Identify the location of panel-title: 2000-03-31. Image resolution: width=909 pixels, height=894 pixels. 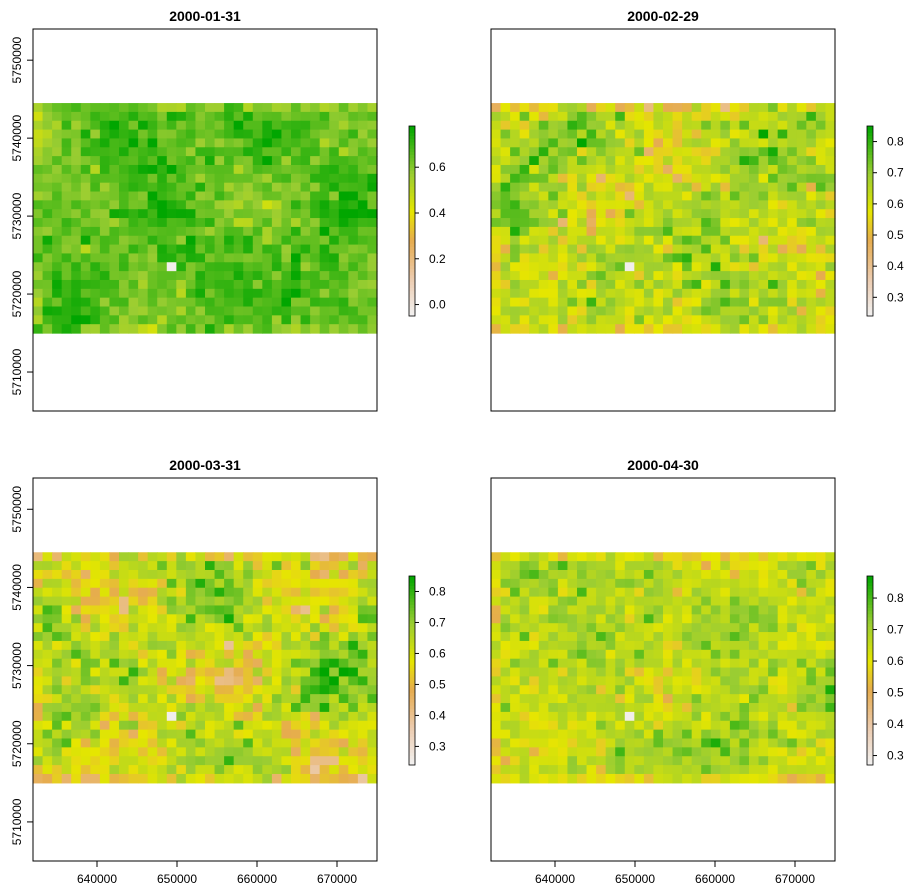
(205, 465).